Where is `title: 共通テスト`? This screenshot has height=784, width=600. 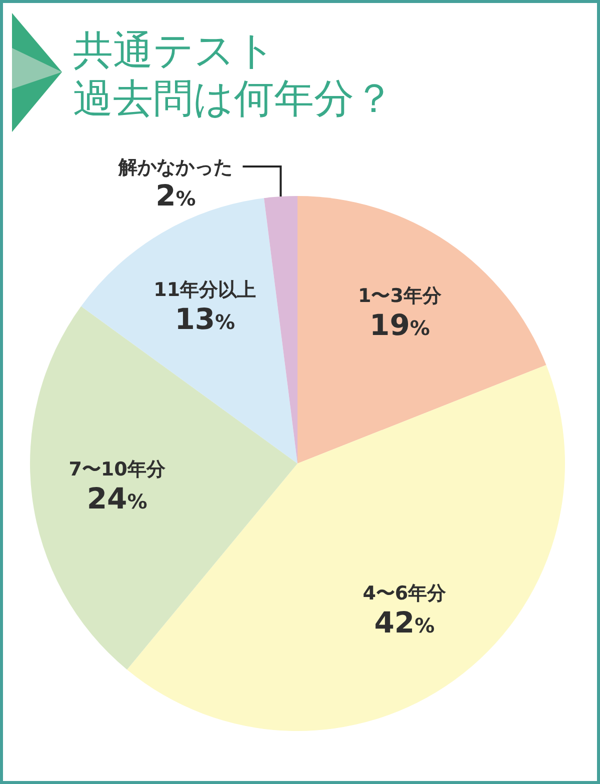
title: 共通テスト is located at coordinates (174, 51).